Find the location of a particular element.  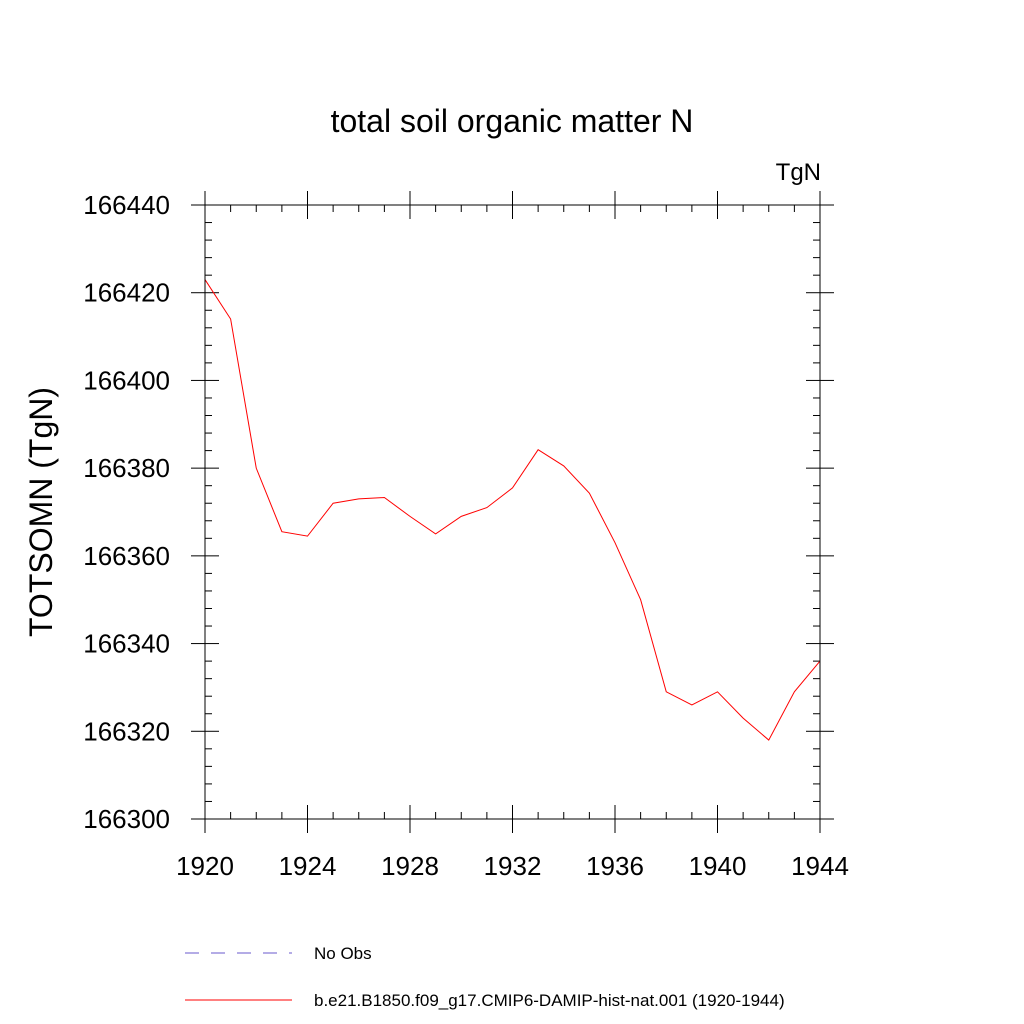

y-tick-label: 166440 is located at coordinates (126, 205).